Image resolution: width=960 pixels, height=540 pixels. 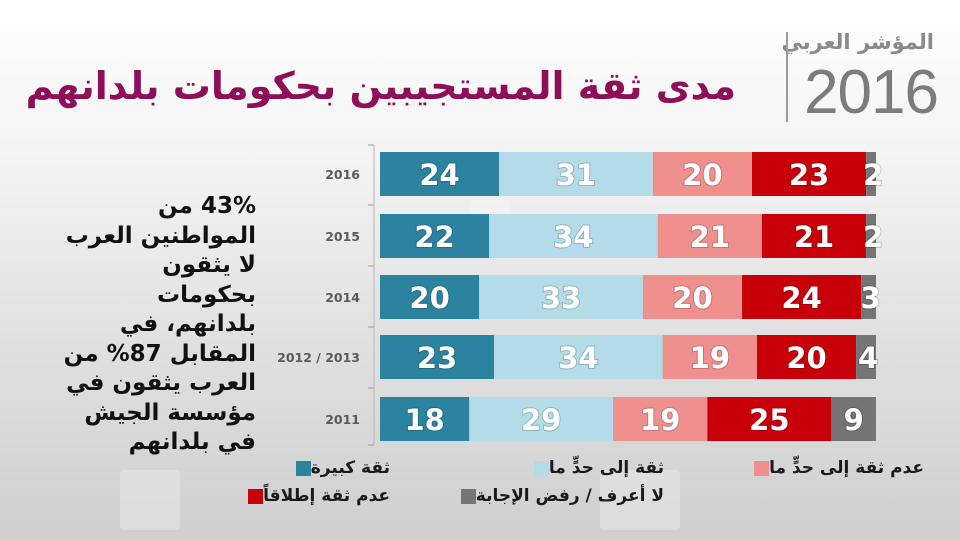 I want to click on legend-label: عدم ثقة إطلاقاً, so click(x=326, y=496).